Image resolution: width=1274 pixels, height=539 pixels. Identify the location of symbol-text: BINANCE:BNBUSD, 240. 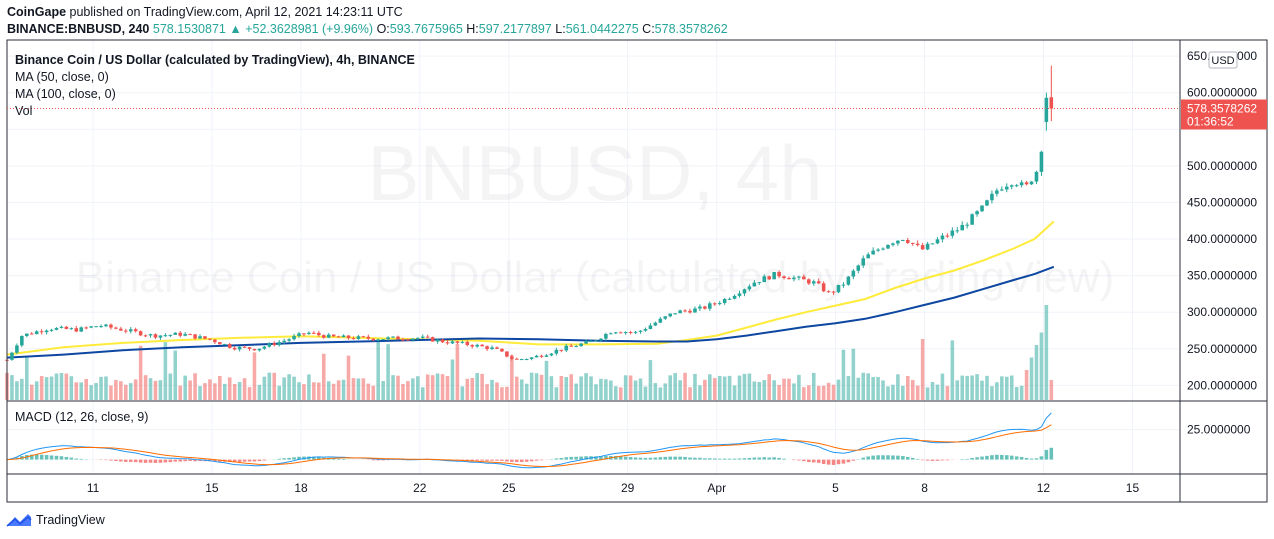
(78, 29).